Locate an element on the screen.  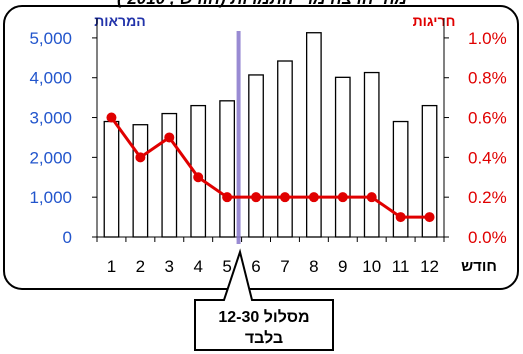
right-axis-label: חריגות is located at coordinates (434, 21).